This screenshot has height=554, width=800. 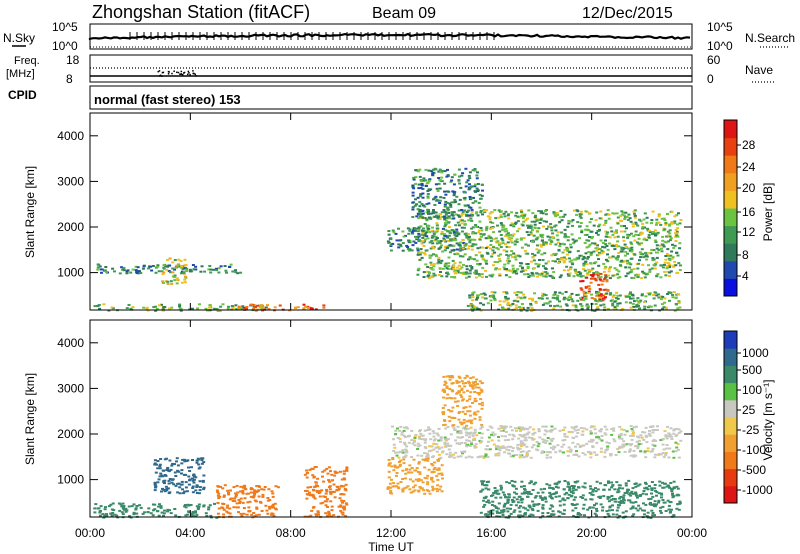 What do you see at coordinates (69, 79) in the screenshot?
I see `freq-tick-bottom: 8` at bounding box center [69, 79].